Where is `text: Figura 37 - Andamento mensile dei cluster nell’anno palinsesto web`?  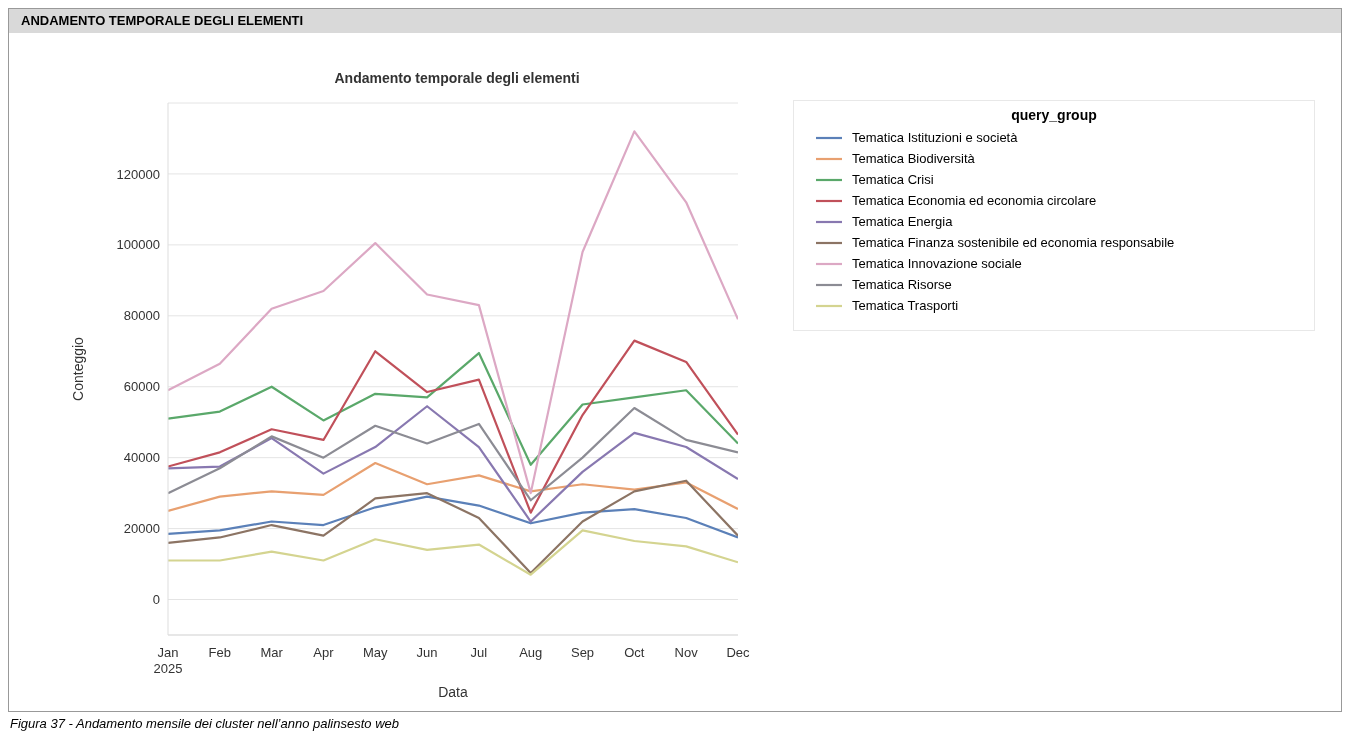
text: Figura 37 - Andamento mensile dei cluster nell’anno palinsesto web is located at coordinates (205, 723).